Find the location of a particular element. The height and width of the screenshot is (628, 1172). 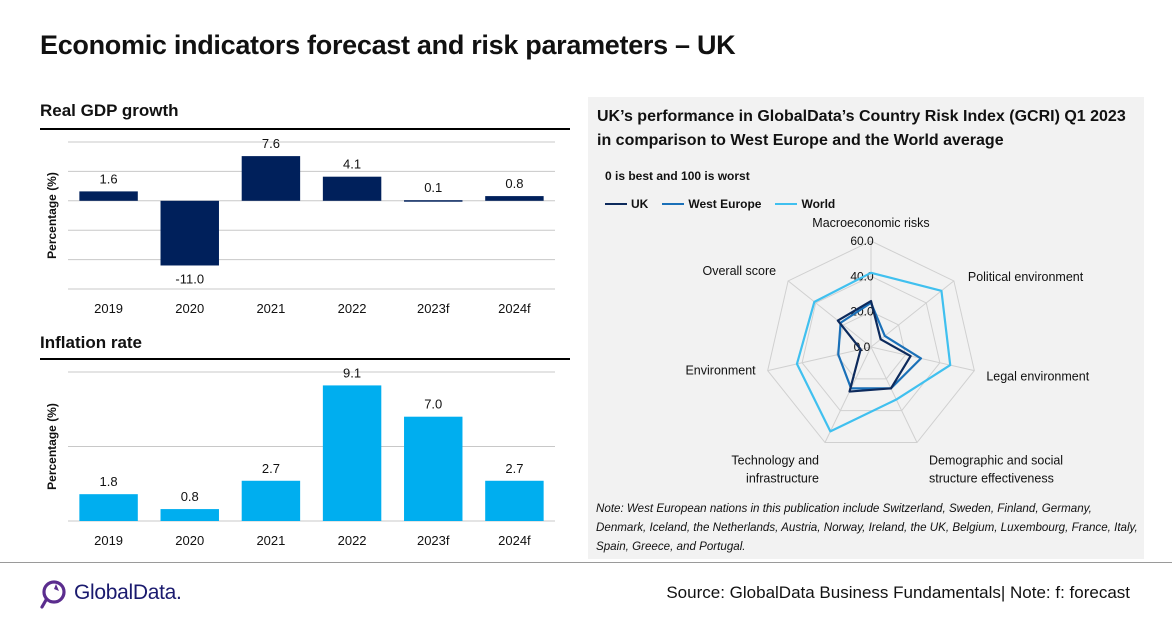

globaldata-logo: GlobalData. is located at coordinates (111, 593).